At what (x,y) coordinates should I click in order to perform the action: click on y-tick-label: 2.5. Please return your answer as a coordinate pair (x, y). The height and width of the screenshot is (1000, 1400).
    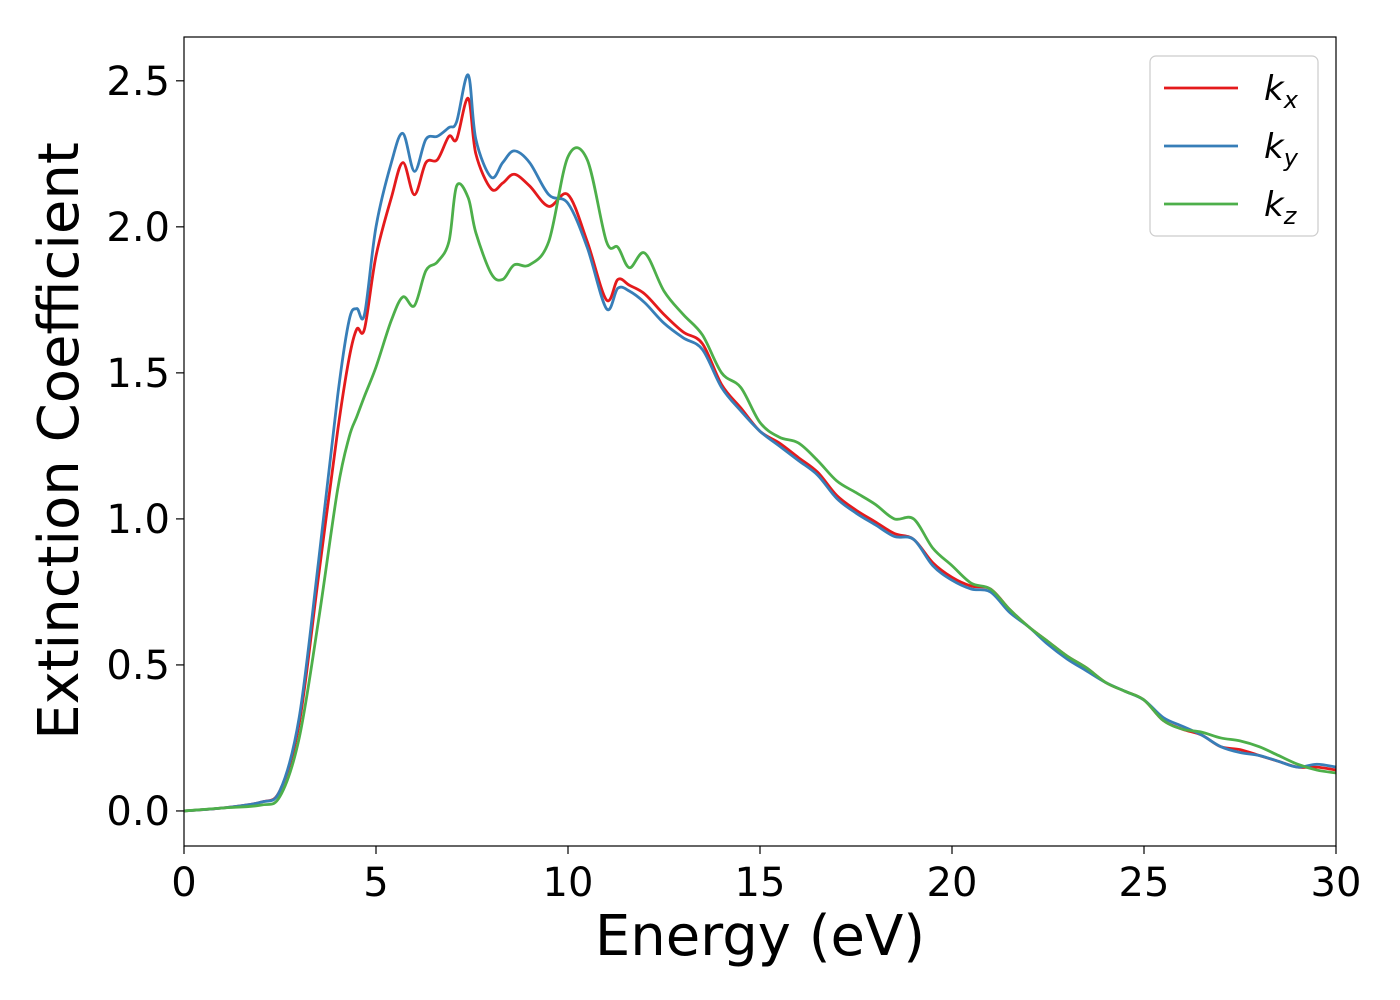
    Looking at the image, I should click on (138, 82).